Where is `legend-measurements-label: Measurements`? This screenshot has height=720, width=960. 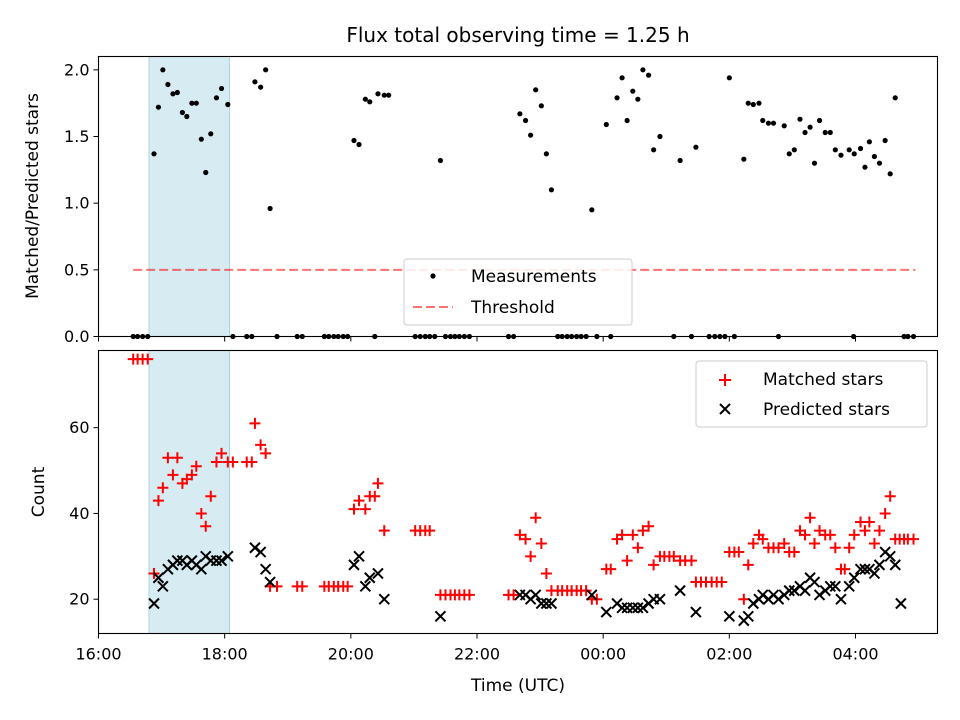
legend-measurements-label: Measurements is located at coordinates (534, 277).